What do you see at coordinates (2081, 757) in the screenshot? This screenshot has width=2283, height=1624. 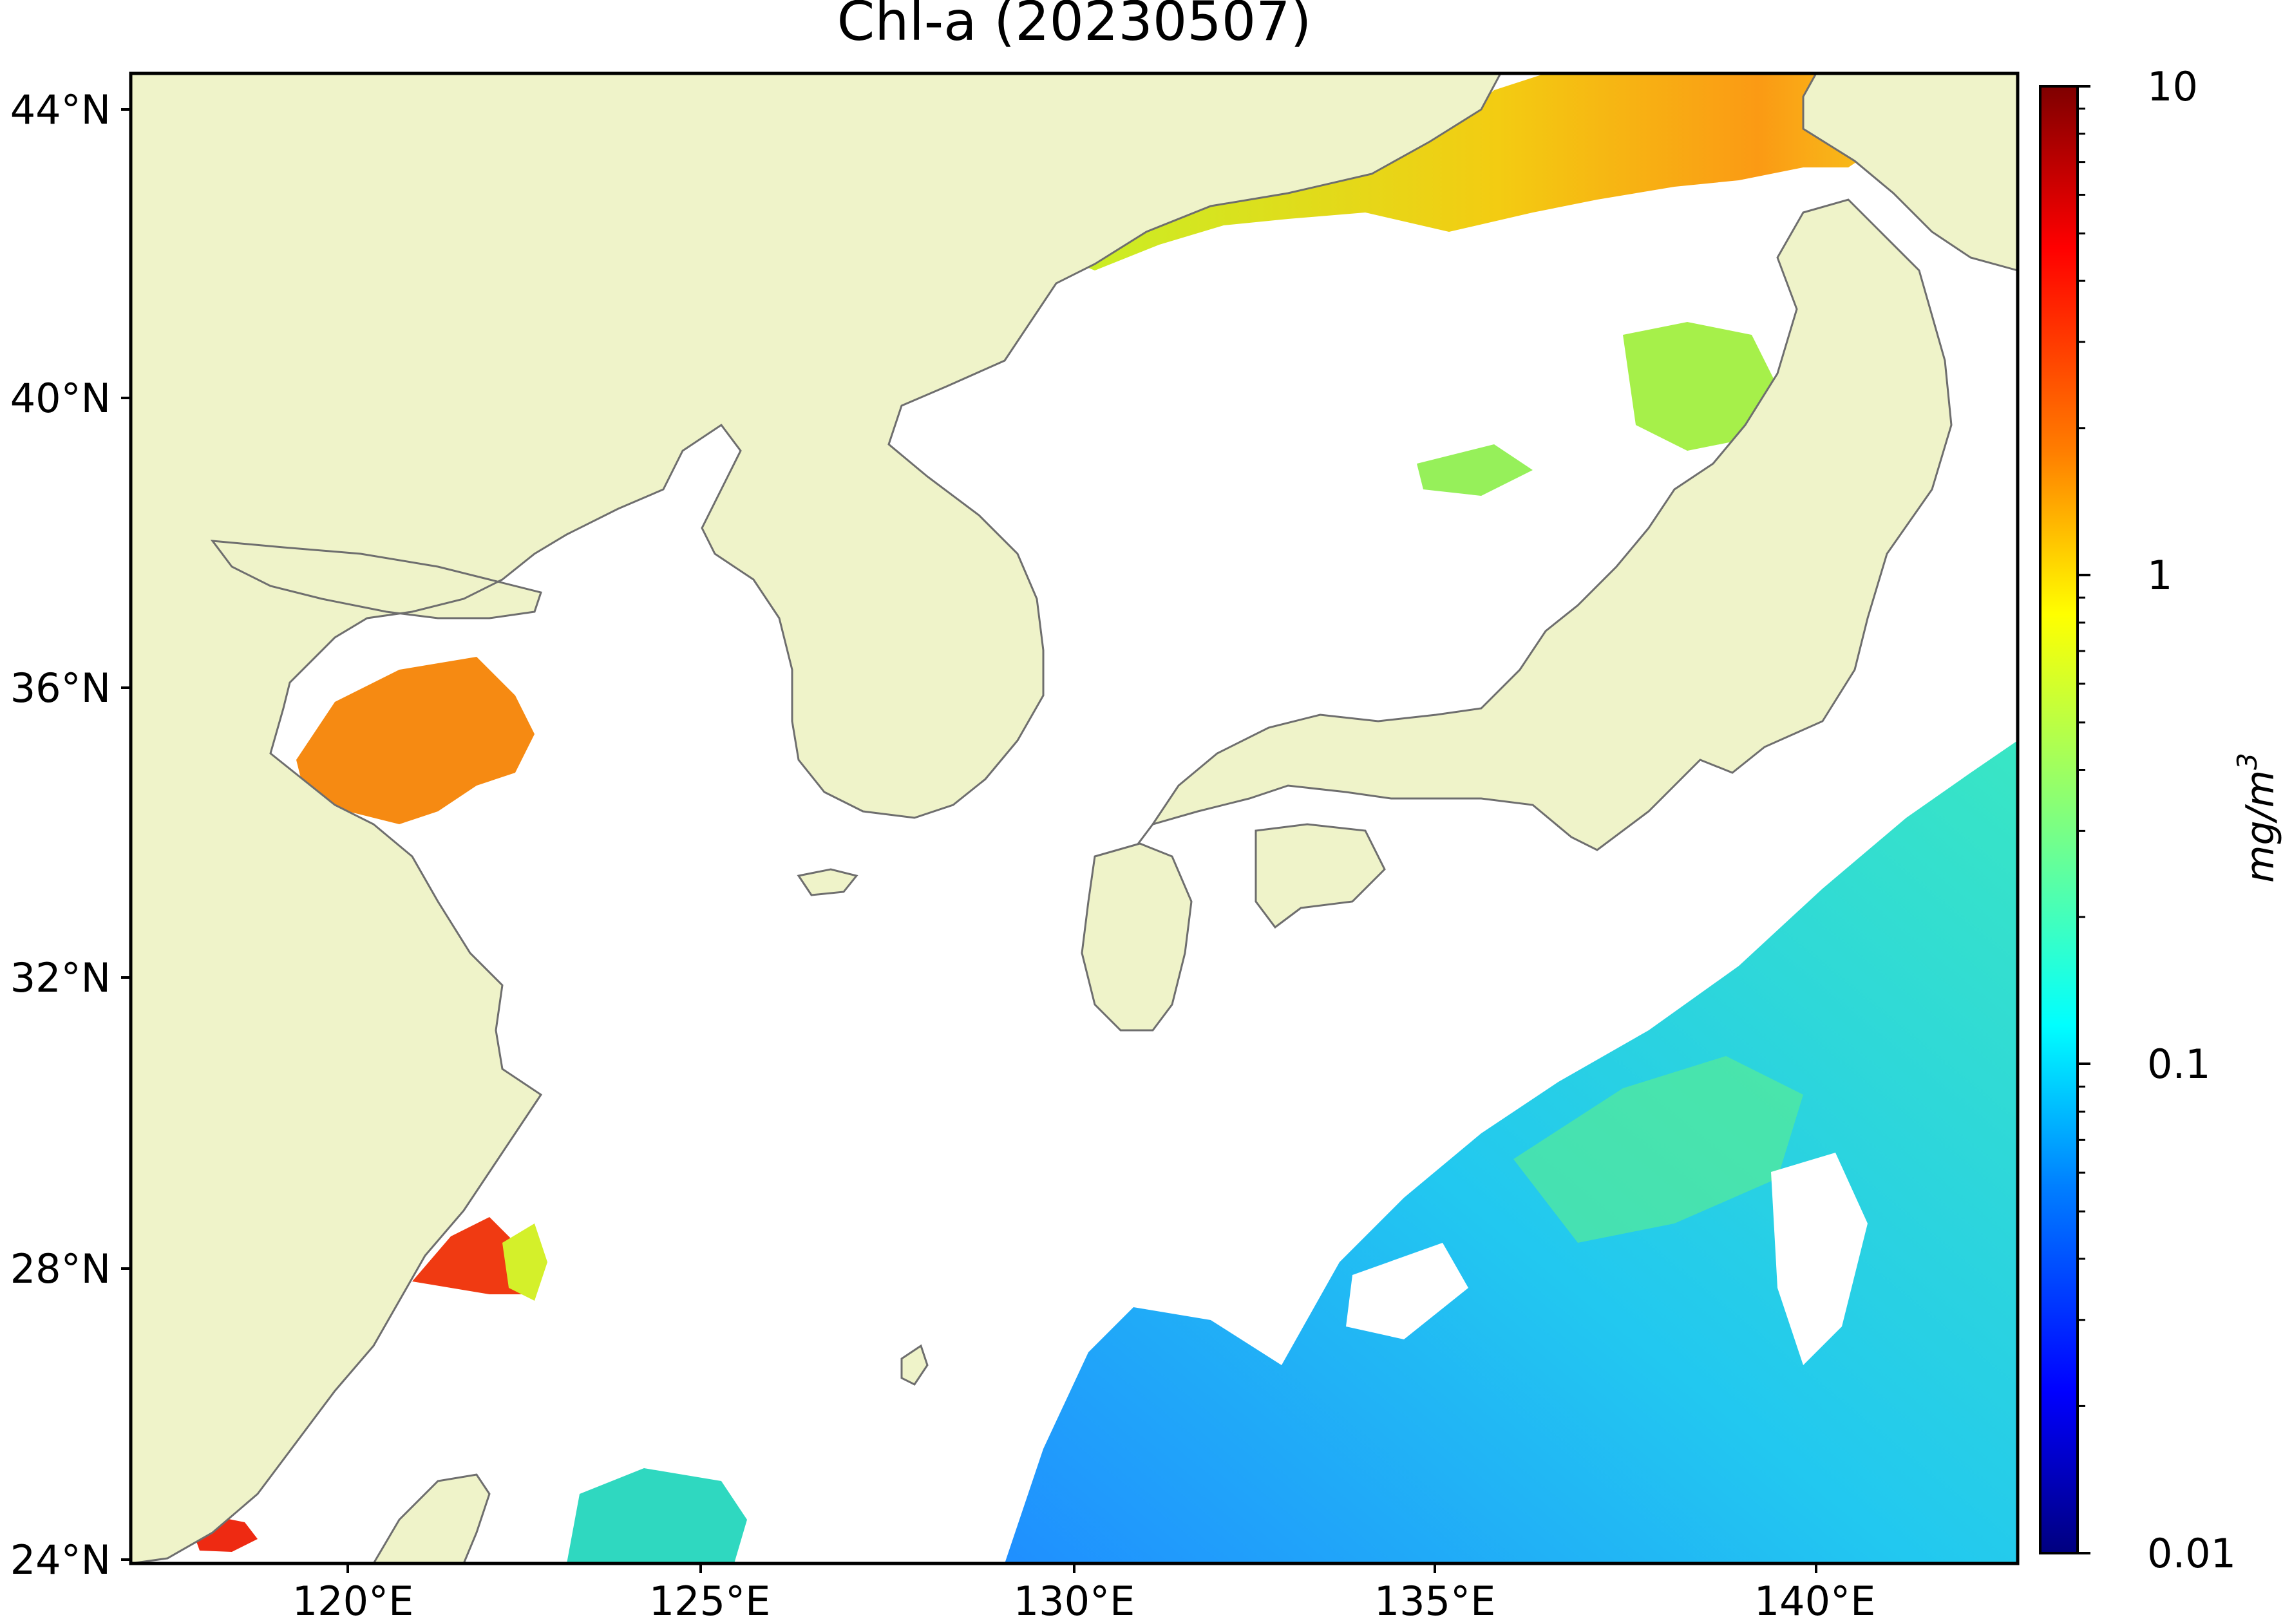 I see `colorbar-minor-ticks` at bounding box center [2081, 757].